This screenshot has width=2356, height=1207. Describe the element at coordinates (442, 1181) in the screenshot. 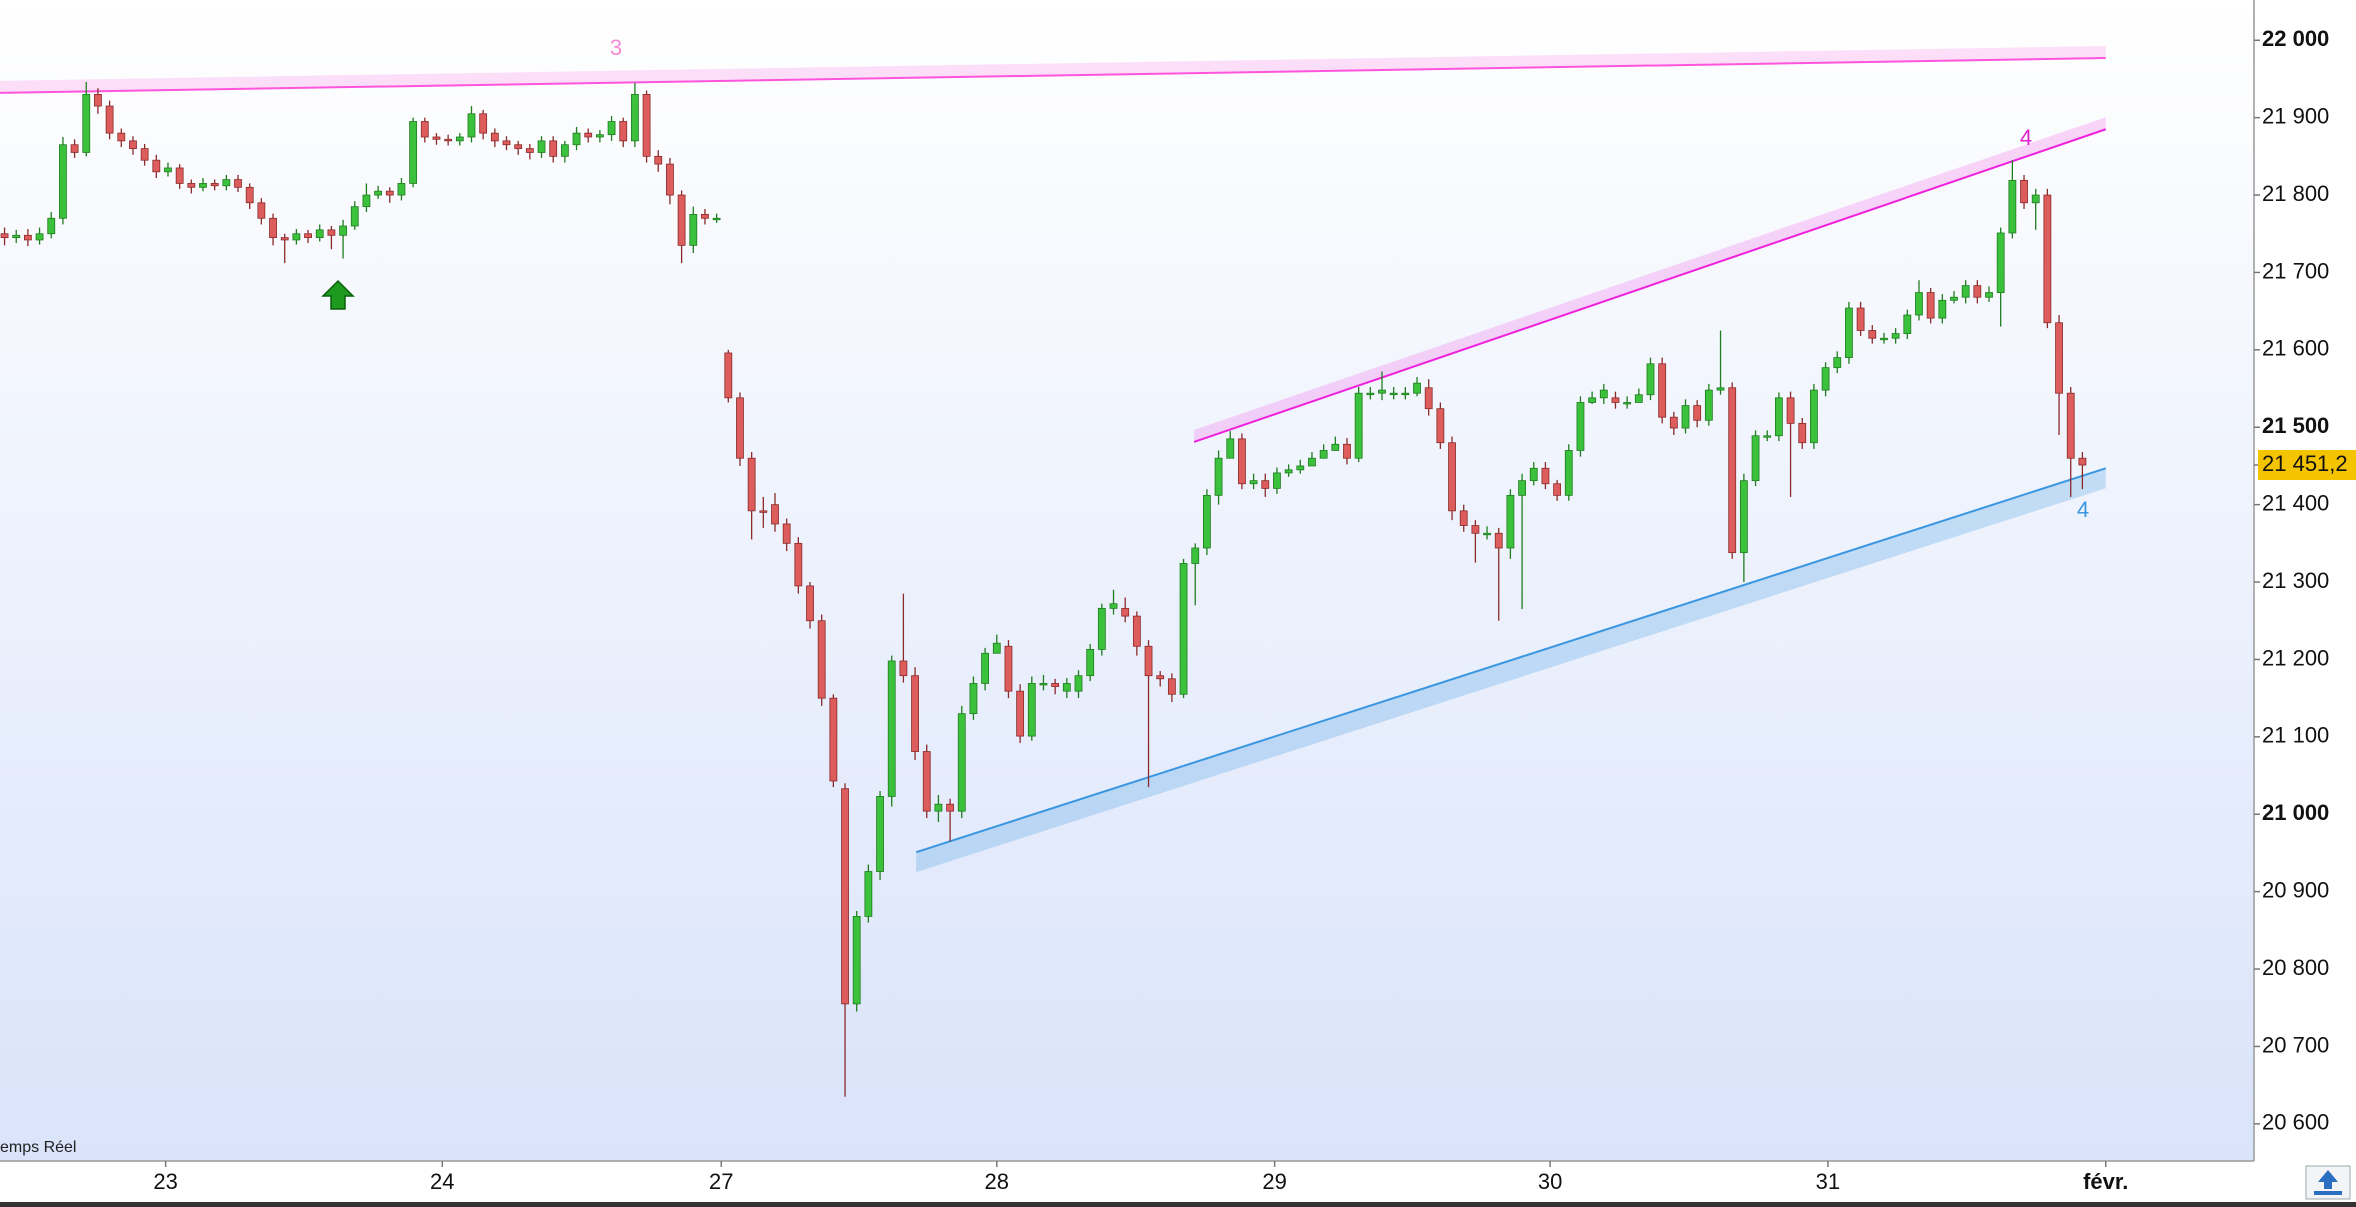

I see `x-tick-label: 24` at that location.